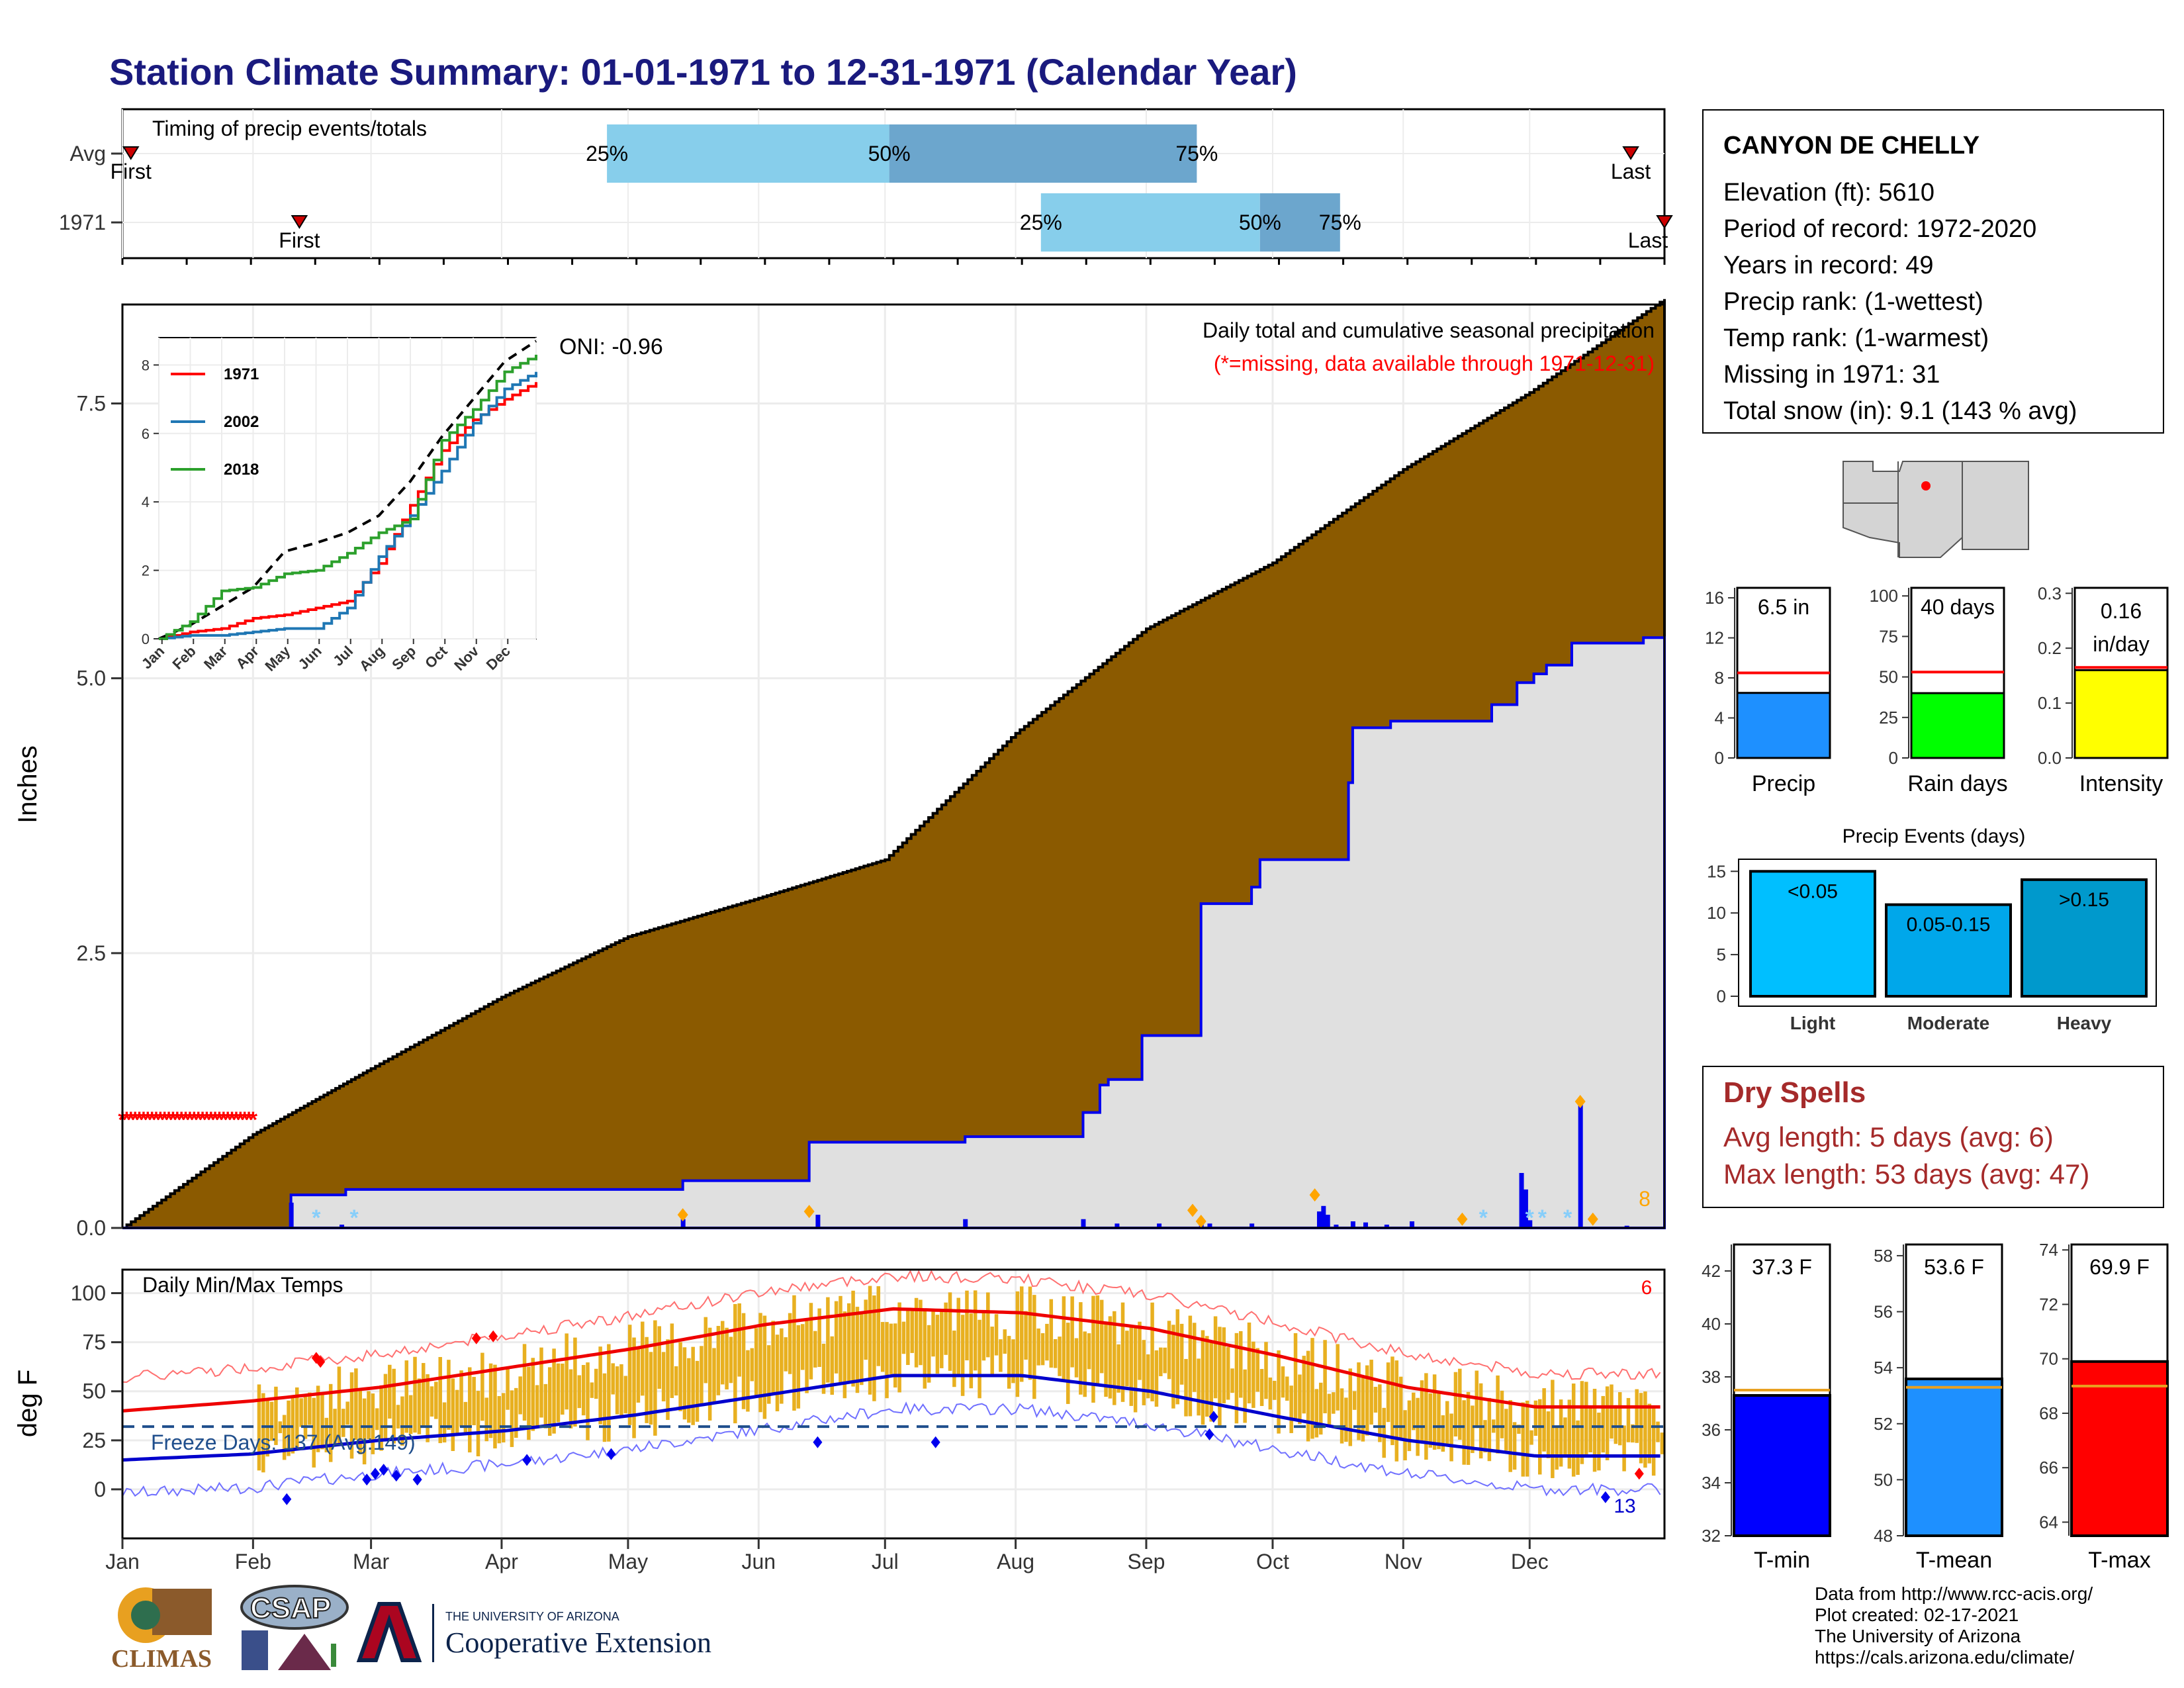 The image size is (2184, 1688). What do you see at coordinates (1783, 607) in the screenshot?
I see `summary-bar-value: 6.5 in` at bounding box center [1783, 607].